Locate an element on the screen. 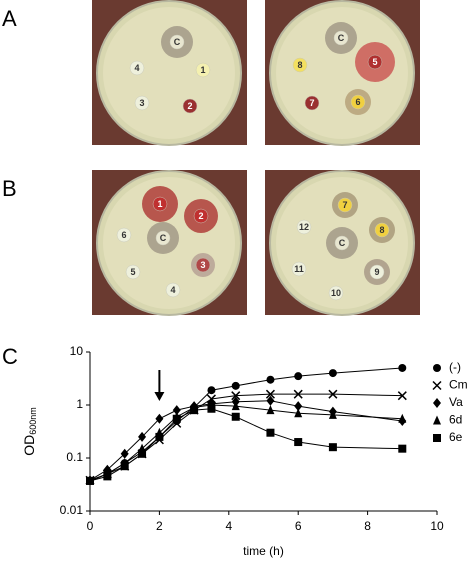  disc-label: 10 is located at coordinates (336, 293).